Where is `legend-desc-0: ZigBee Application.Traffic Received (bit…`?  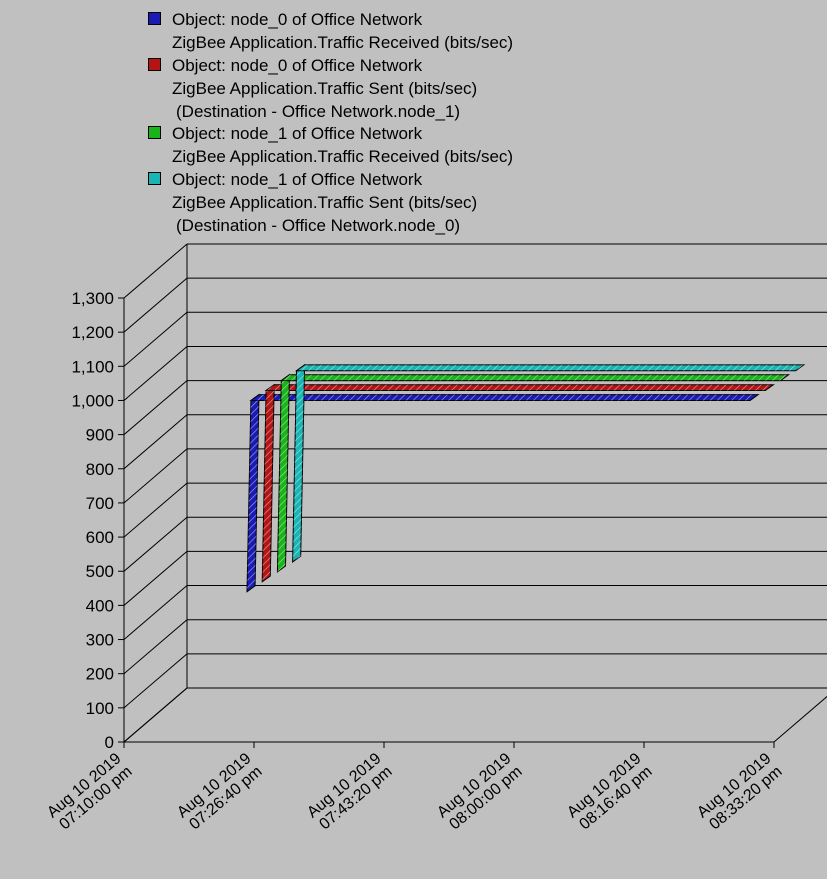
legend-desc-0: ZigBee Application.Traffic Received (bit… is located at coordinates (343, 42).